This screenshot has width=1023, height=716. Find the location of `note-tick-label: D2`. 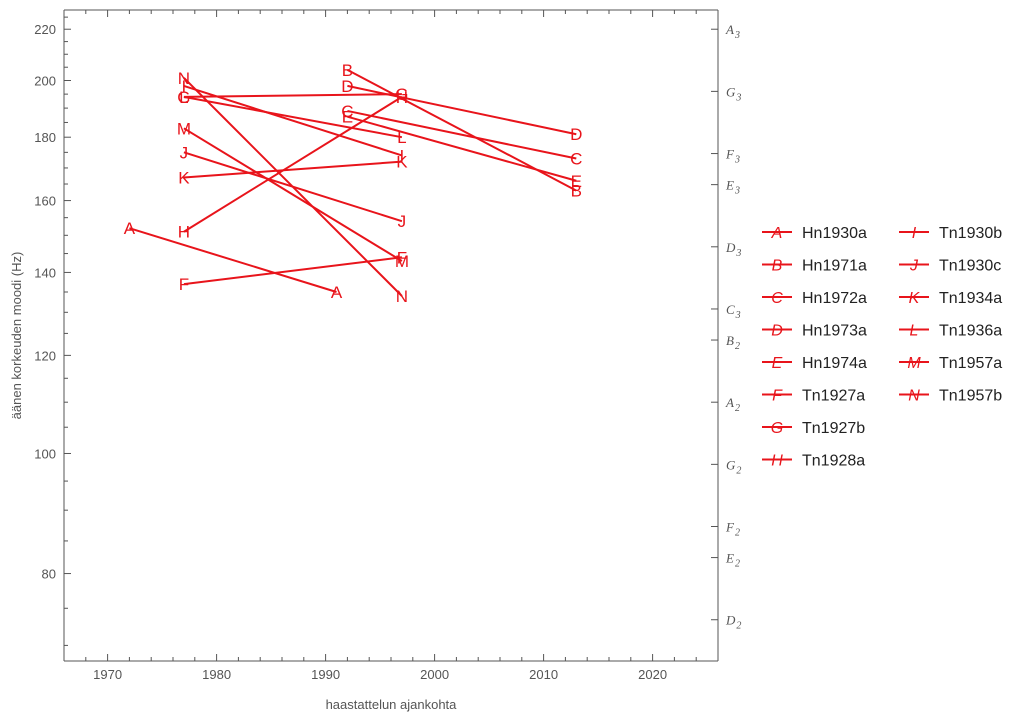

note-tick-label: D2 is located at coordinates (733, 622).